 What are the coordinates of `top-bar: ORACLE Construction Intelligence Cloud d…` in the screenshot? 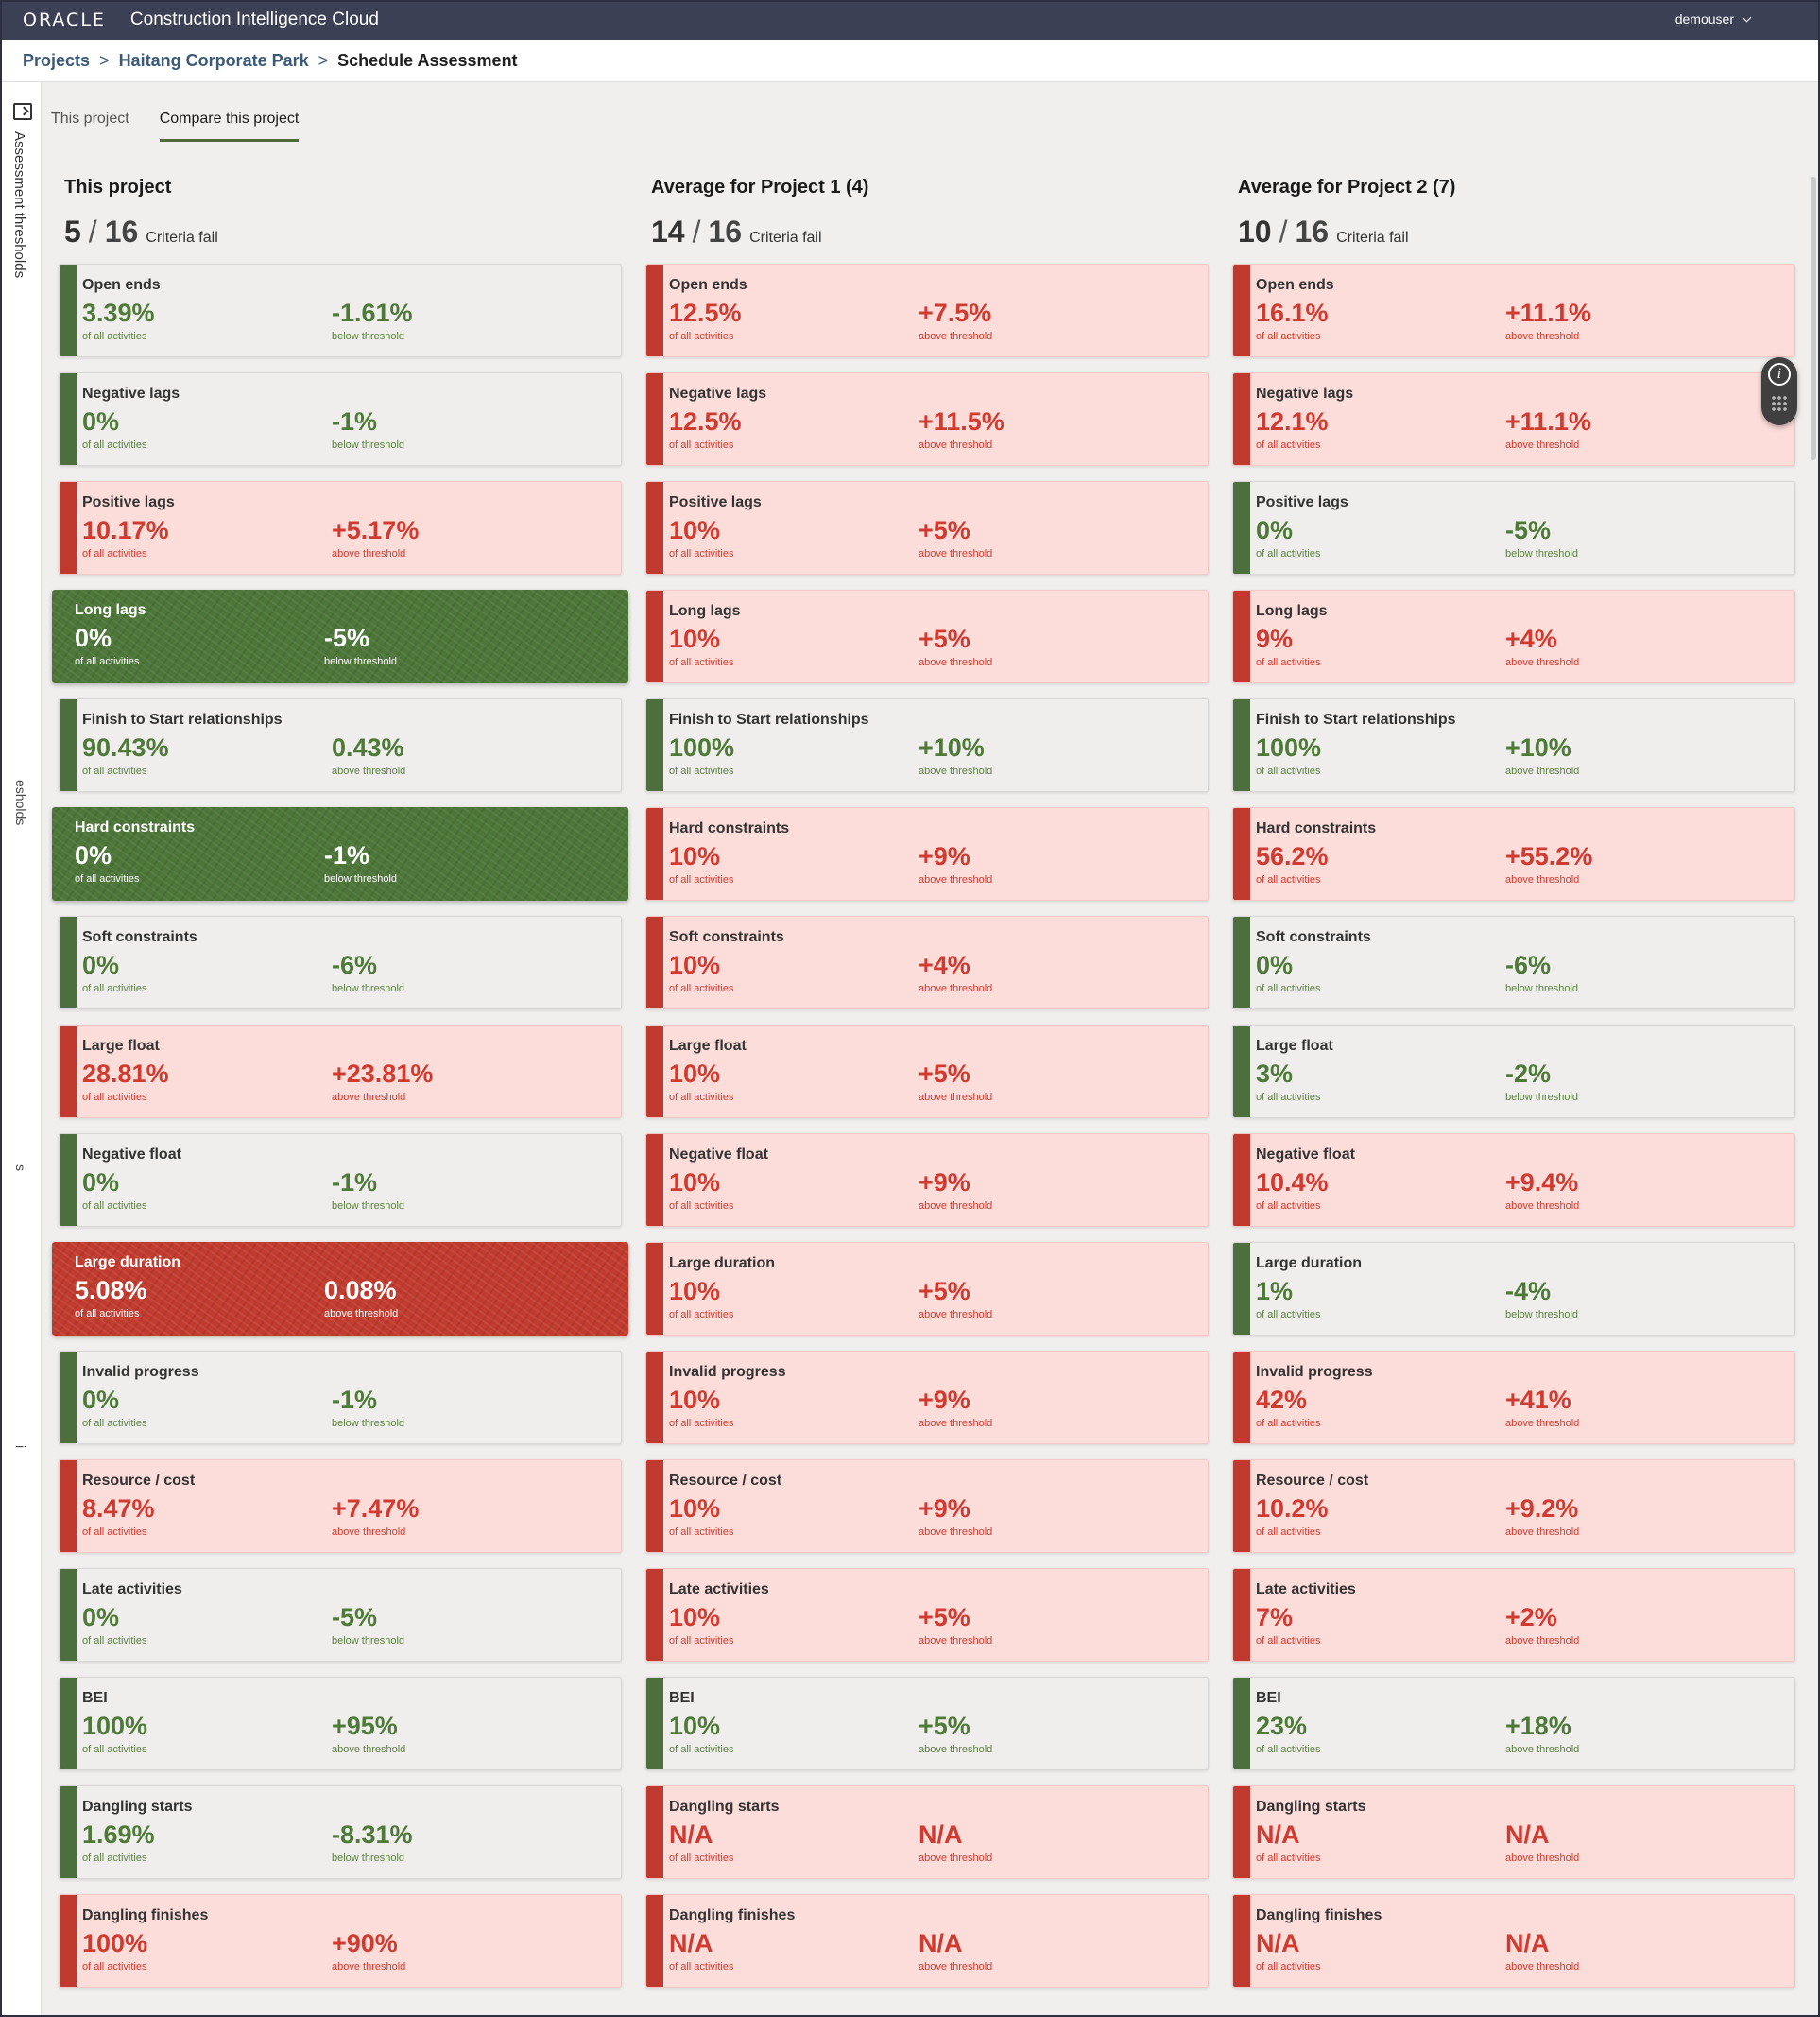 It's located at (910, 20).